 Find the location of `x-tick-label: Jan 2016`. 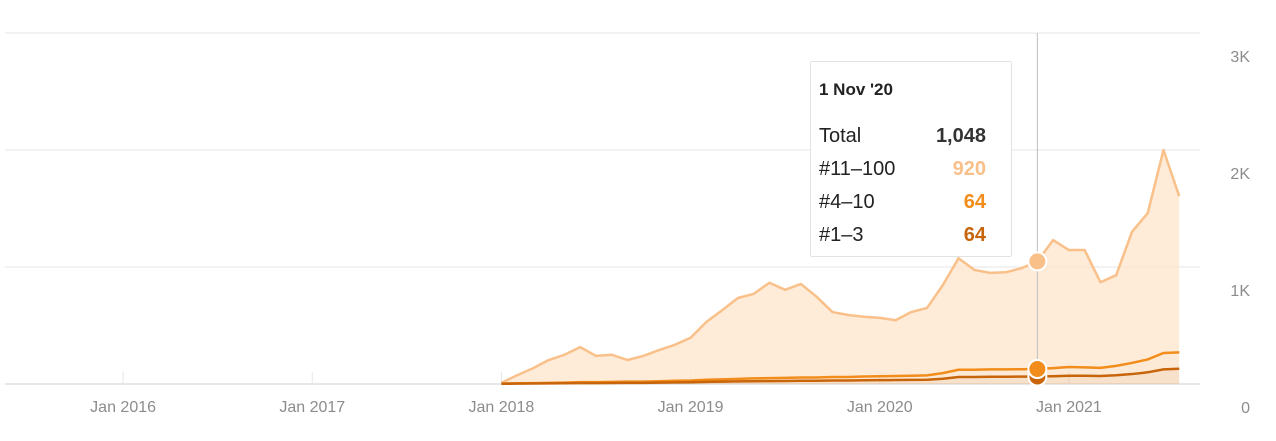

x-tick-label: Jan 2016 is located at coordinates (123, 407).